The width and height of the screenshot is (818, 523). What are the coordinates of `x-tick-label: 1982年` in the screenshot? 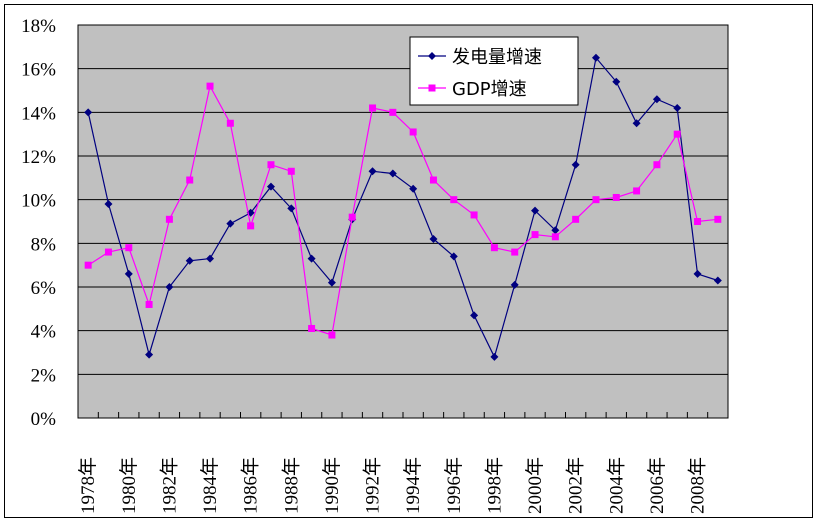 It's located at (169, 485).